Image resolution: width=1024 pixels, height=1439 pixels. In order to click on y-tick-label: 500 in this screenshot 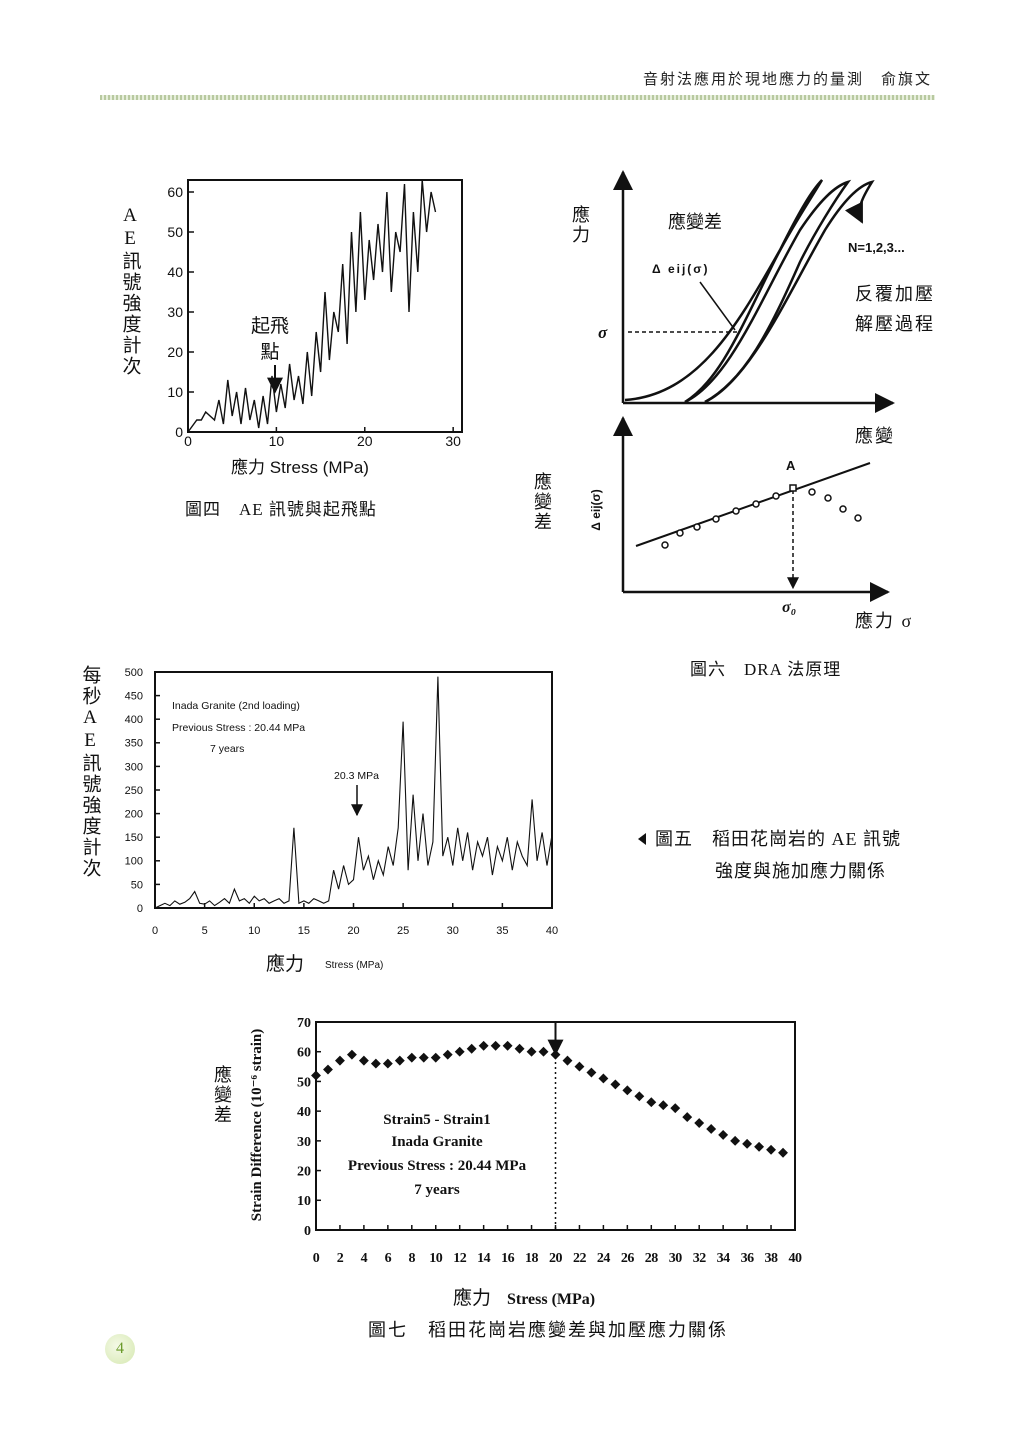, I will do `click(134, 673)`.